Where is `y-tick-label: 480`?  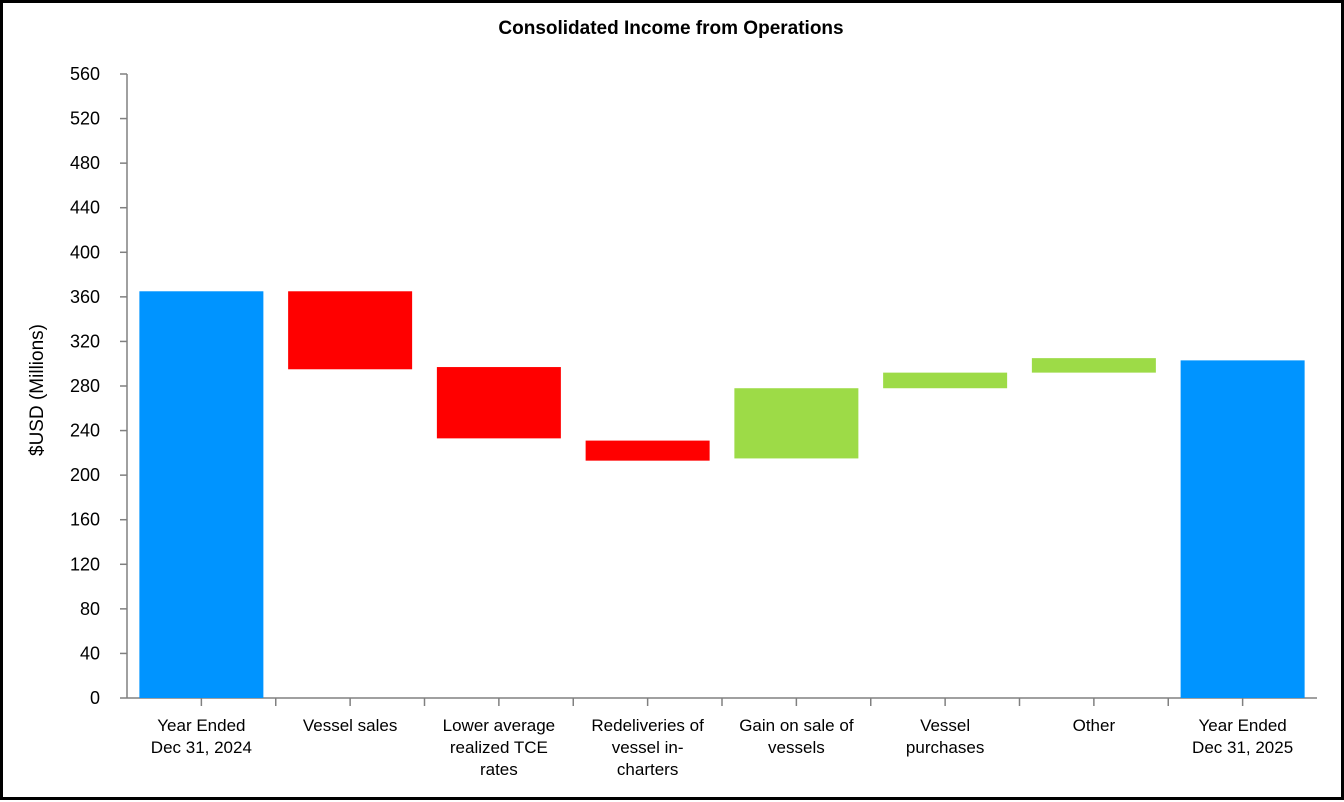 y-tick-label: 480 is located at coordinates (85, 163).